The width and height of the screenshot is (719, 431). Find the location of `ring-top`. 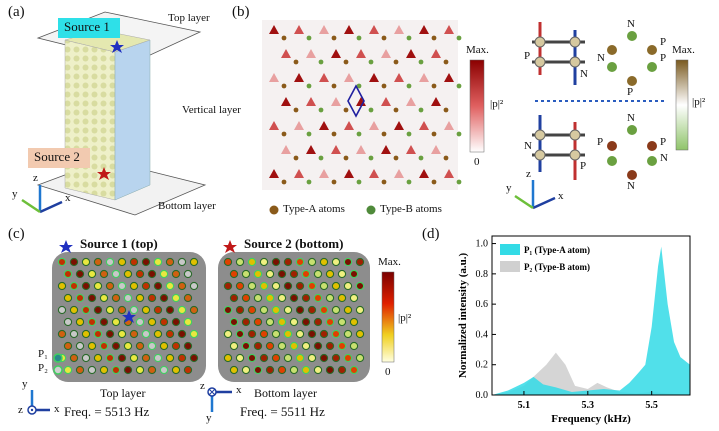

ring-top is located at coordinates (632, 58).